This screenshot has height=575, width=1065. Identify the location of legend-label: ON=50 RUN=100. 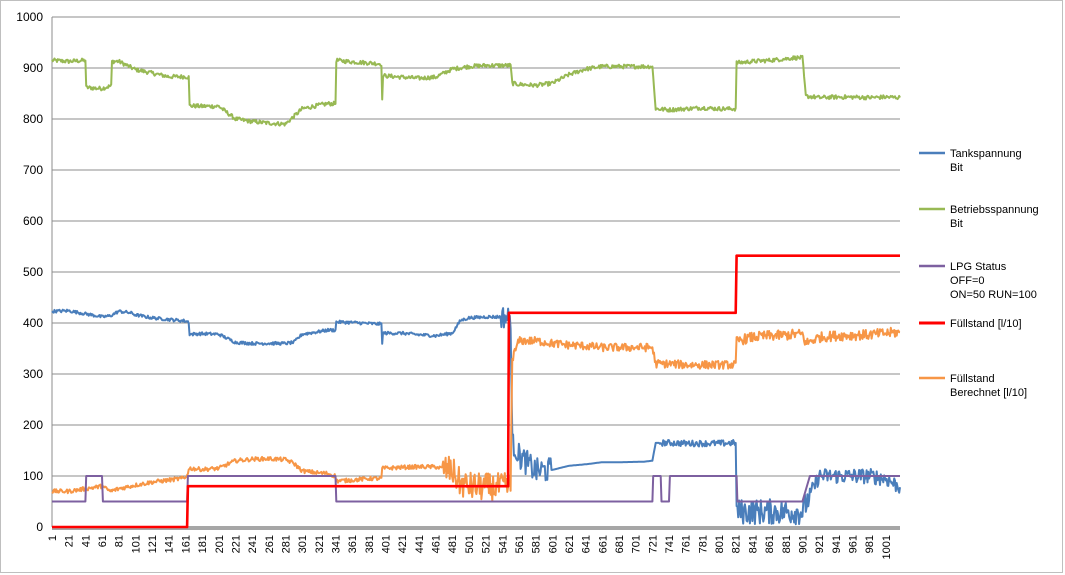
(993, 295).